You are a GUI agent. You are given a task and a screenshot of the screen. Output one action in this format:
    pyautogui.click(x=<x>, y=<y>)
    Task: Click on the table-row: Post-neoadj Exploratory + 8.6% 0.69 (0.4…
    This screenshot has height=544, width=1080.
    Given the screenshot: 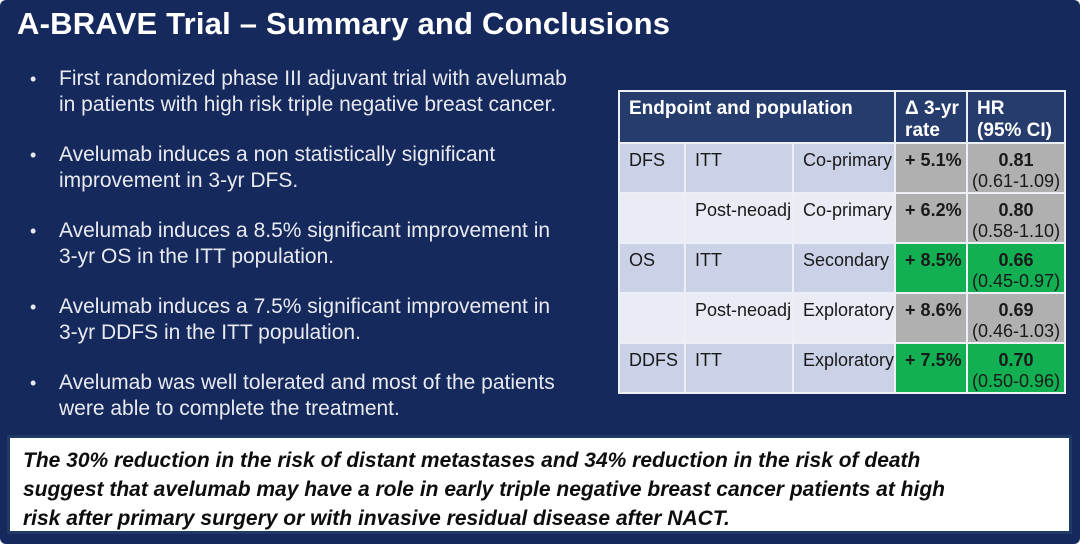 What is the action you would take?
    pyautogui.click(x=842, y=318)
    